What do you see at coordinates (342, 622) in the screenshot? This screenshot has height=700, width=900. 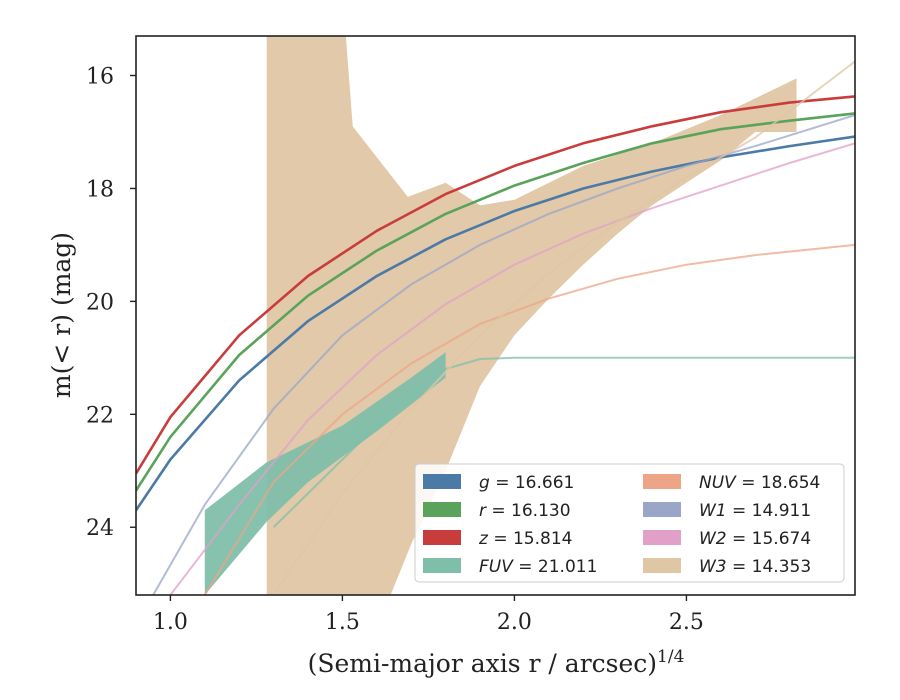 I see `x-tick-label: 1.5` at bounding box center [342, 622].